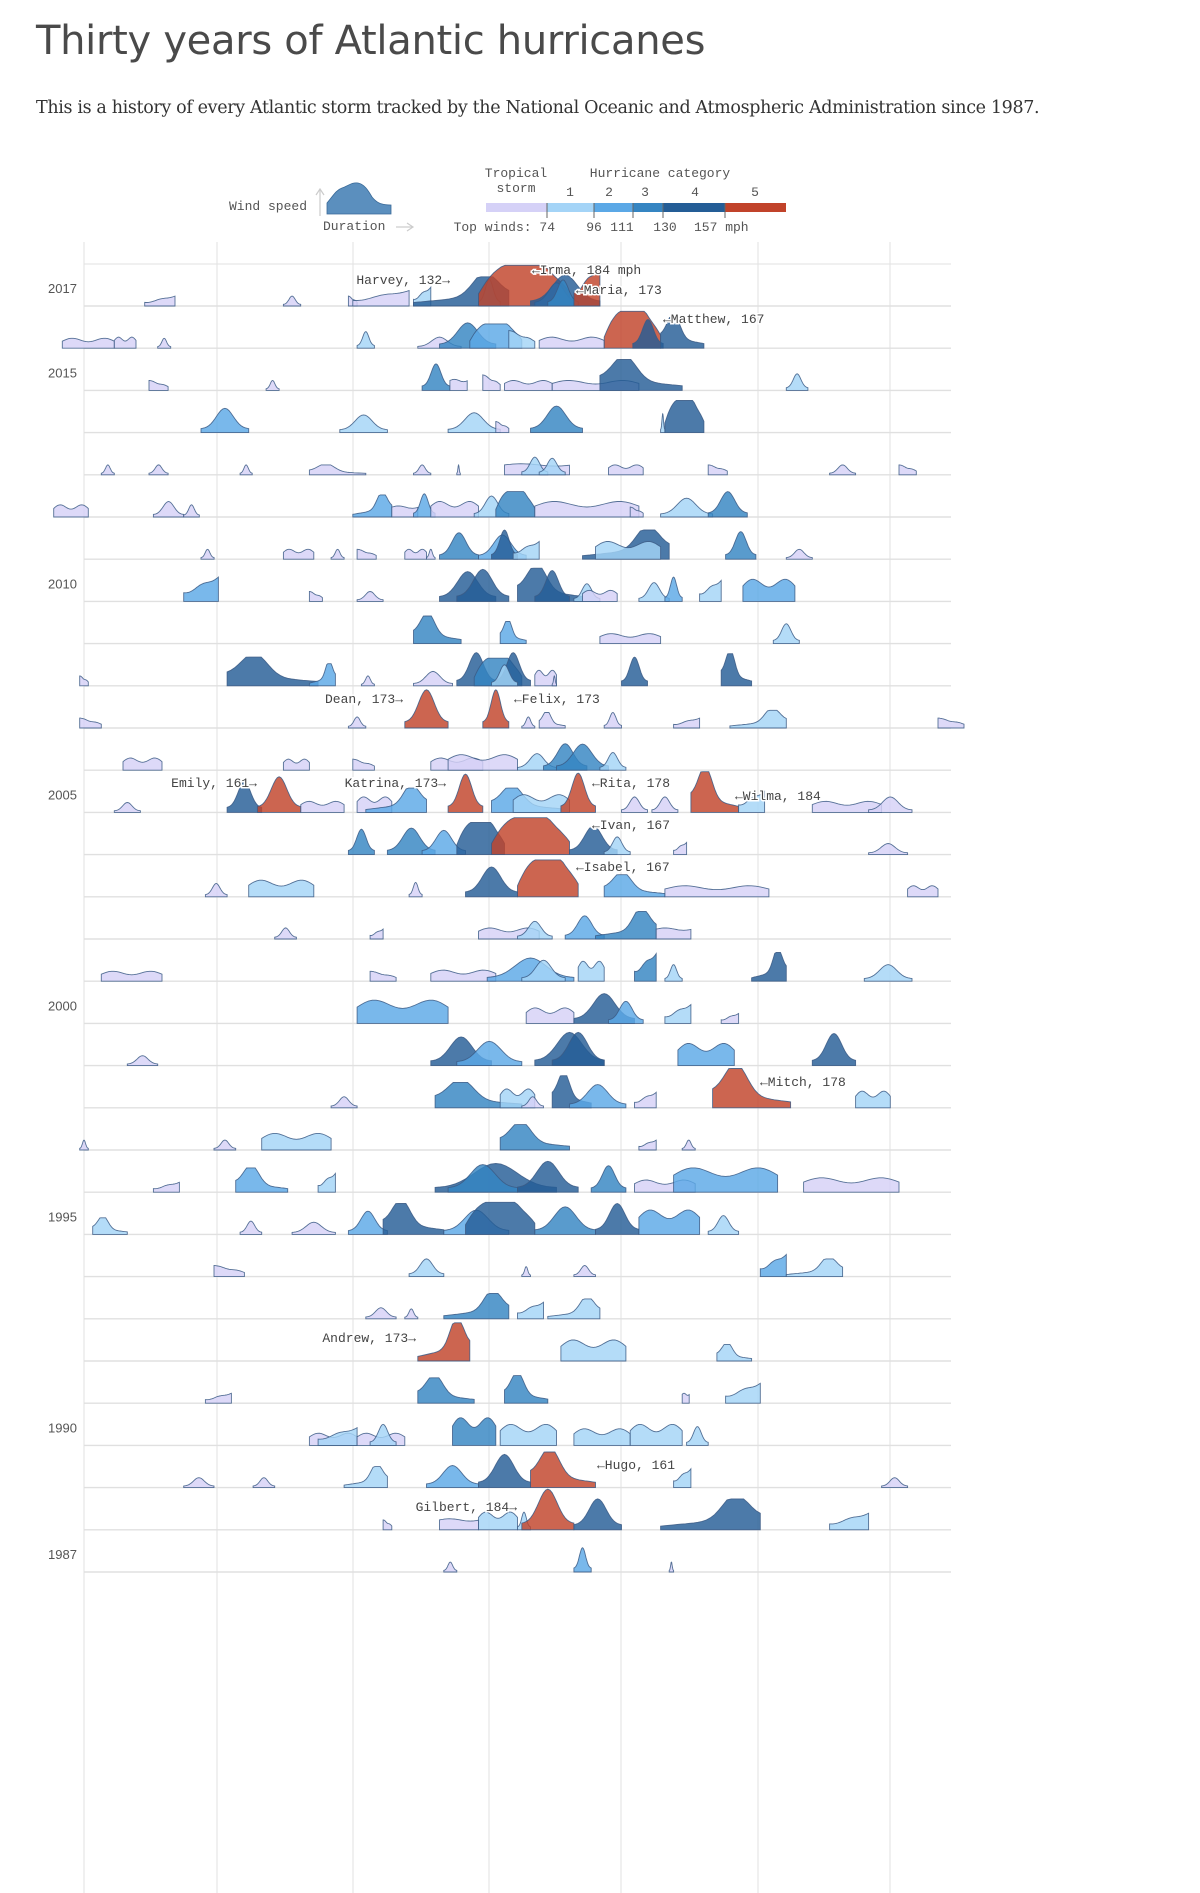 The image size is (1200, 1893). I want to click on annotation-isabel: ←Isabel, 167, so click(623, 868).